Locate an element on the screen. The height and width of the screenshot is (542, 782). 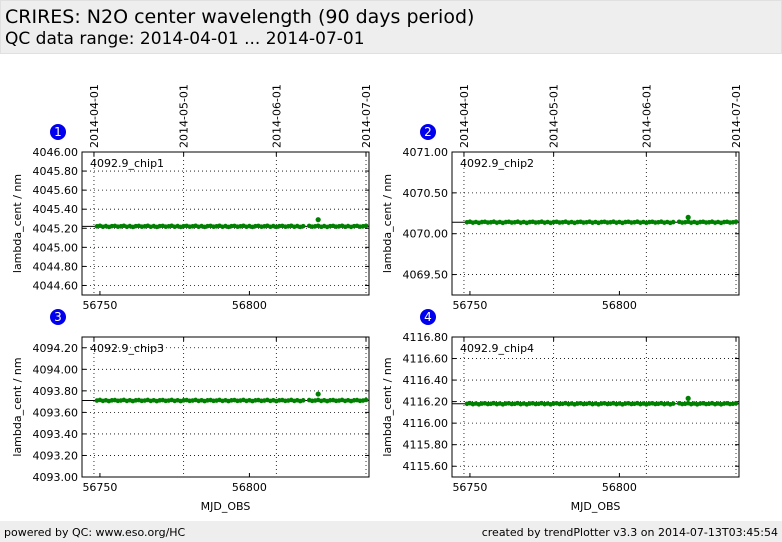
y-tick-label: 4094.00 is located at coordinates (56, 369).